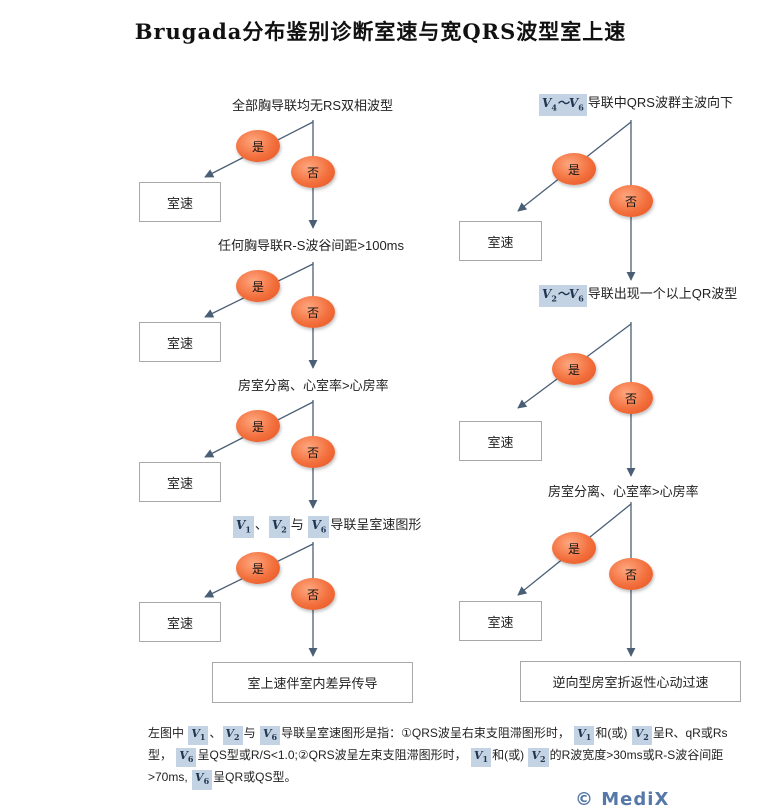 The image size is (761, 810). Describe the element at coordinates (313, 385) in the screenshot. I see `left-question-3: 房室分离、心室率>心房率` at that location.